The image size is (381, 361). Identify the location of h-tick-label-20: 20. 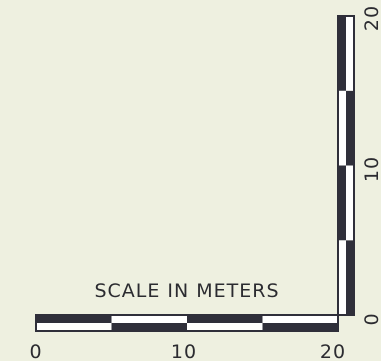
(333, 351).